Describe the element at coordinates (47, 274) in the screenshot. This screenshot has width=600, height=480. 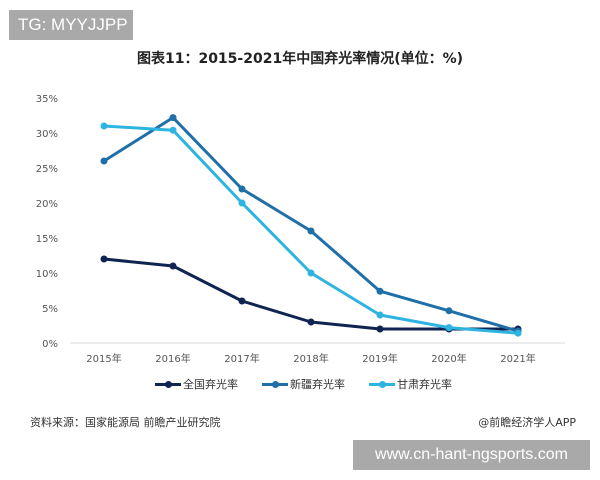
I see `y-tick-label: 10%` at that location.